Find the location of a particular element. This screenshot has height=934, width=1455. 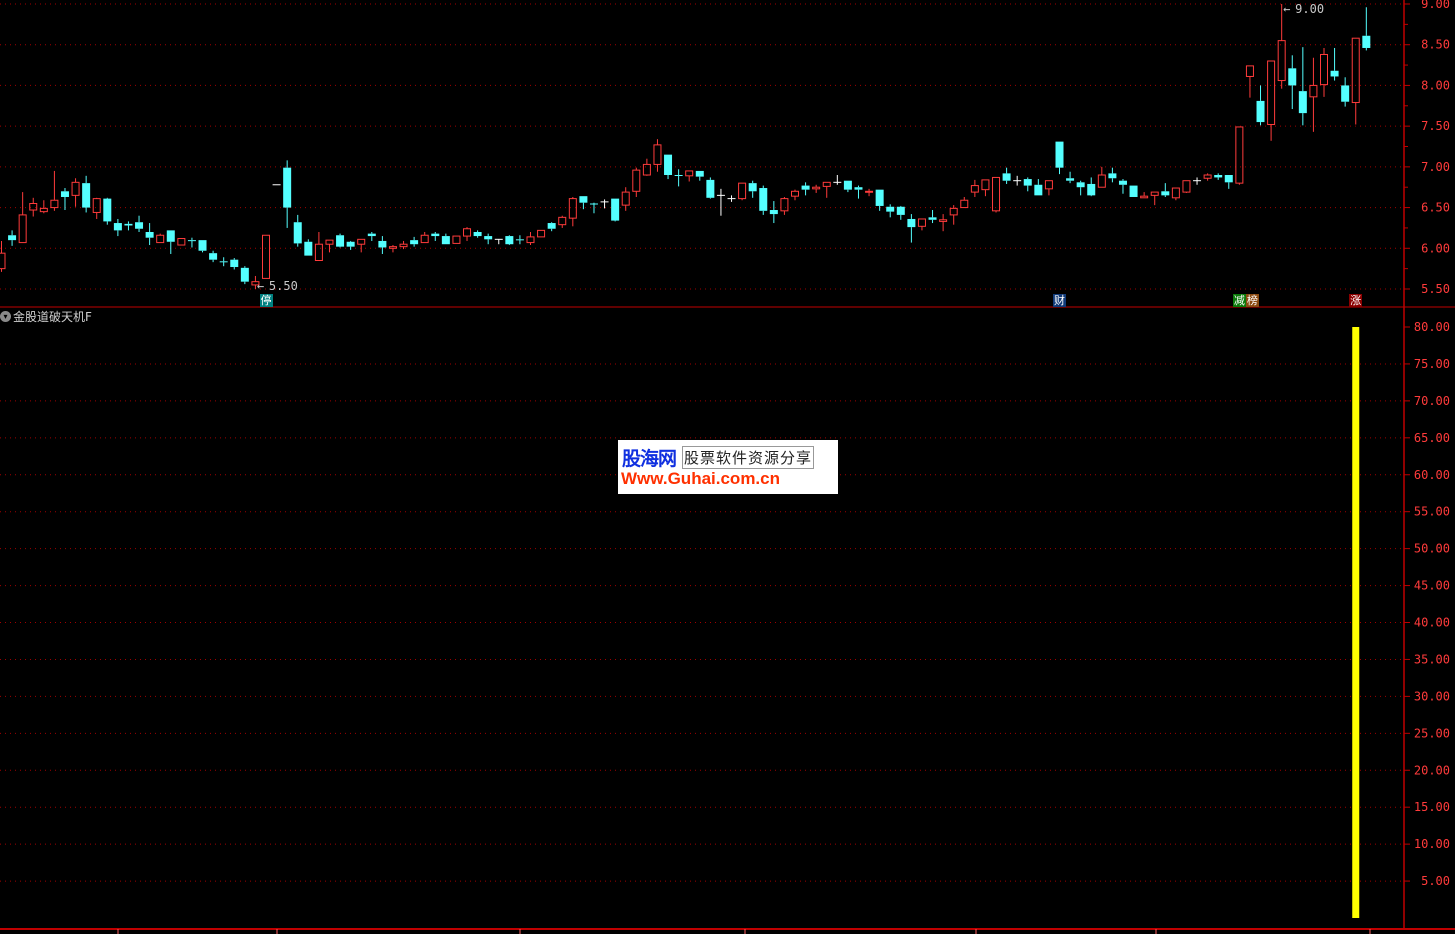

price-annotation: ← 9.00 is located at coordinates (1303, 9).